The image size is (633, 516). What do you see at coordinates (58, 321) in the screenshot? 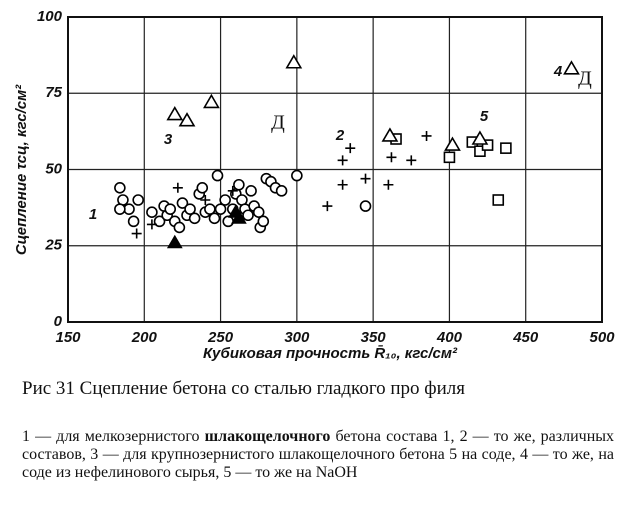
I see `y-tick-label: 0` at bounding box center [58, 321].